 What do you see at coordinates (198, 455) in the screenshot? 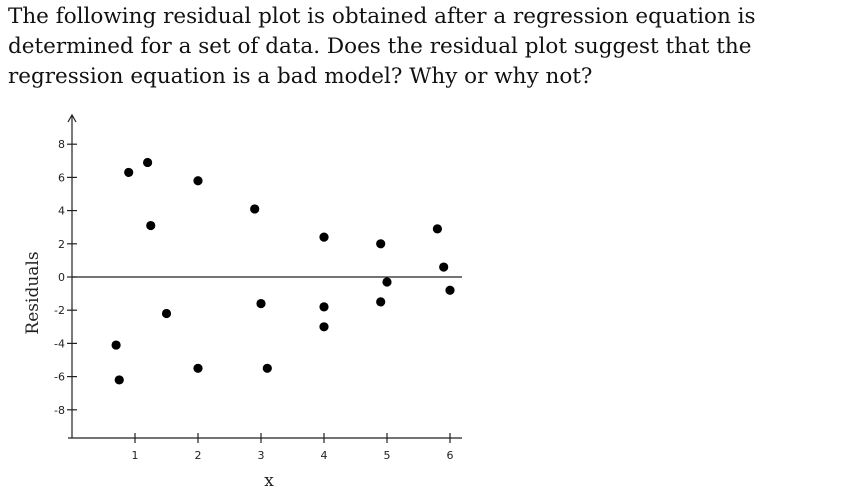
I see `x-tick-label: 2` at bounding box center [198, 455].